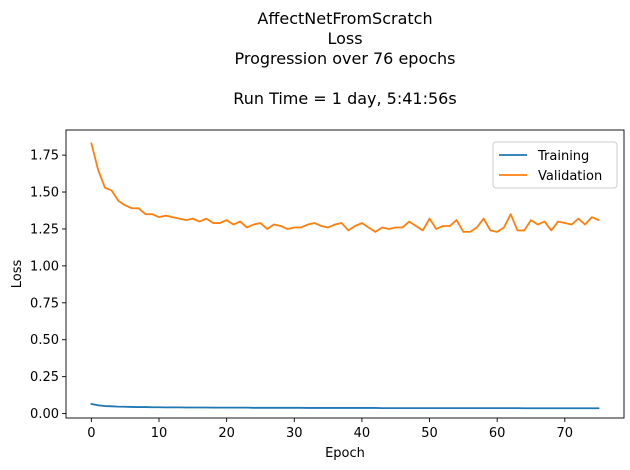 The height and width of the screenshot is (470, 630). Describe the element at coordinates (44, 340) in the screenshot. I see `y-tick-label: 0.50` at that location.